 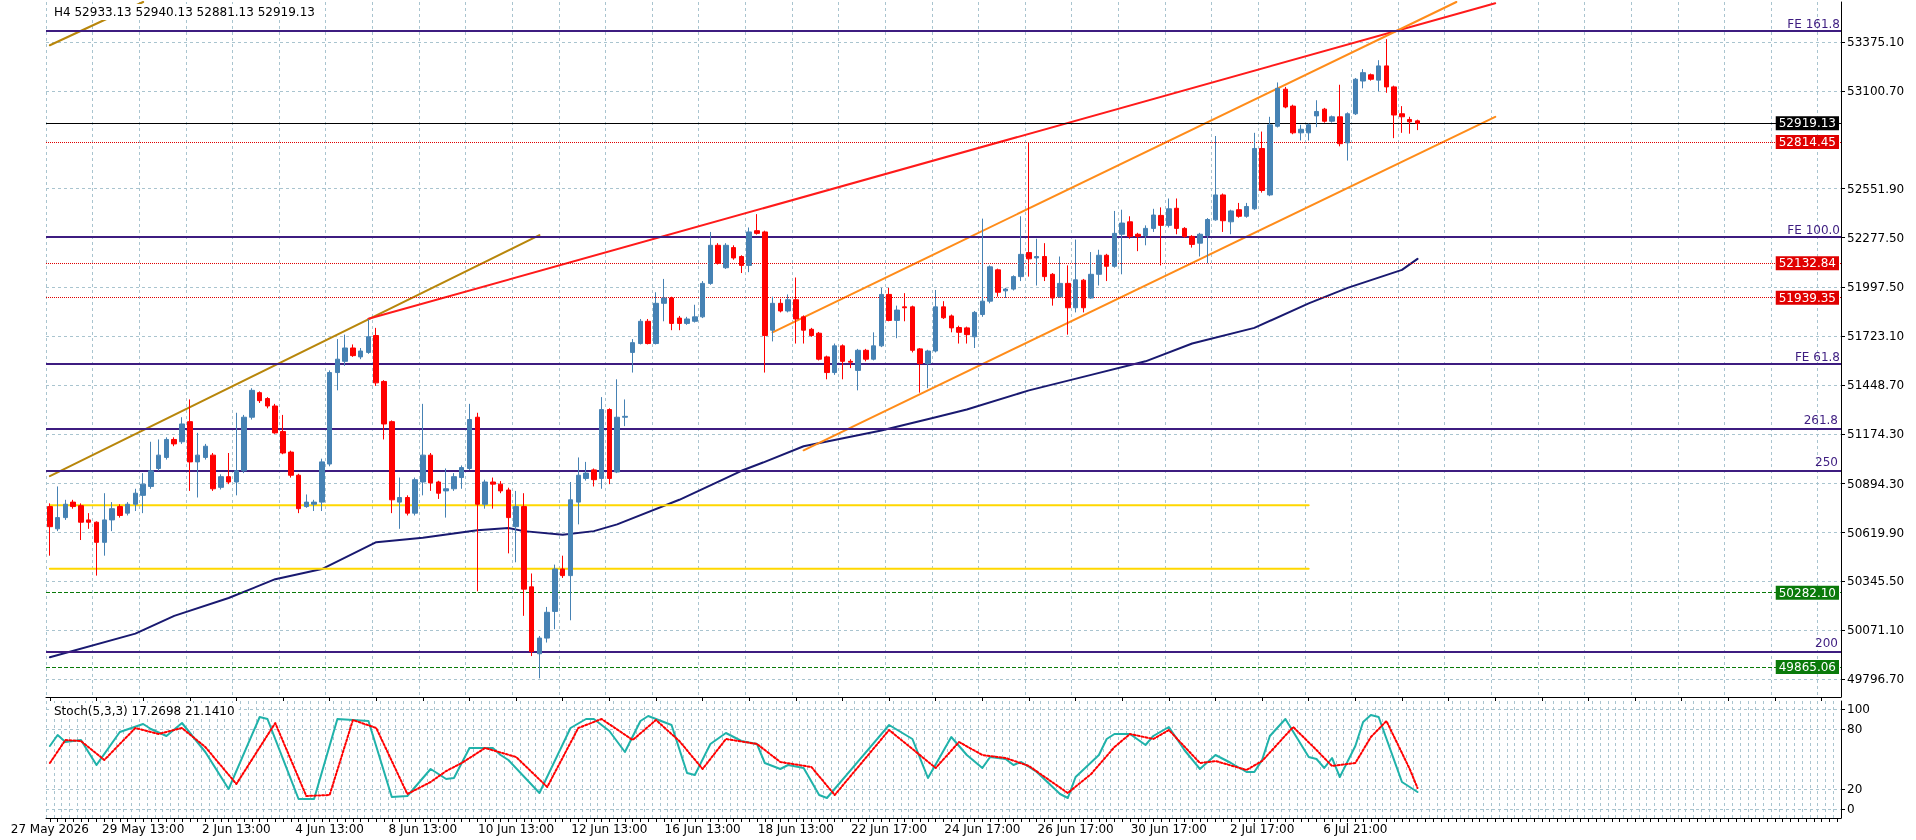 What do you see at coordinates (1168, 829) in the screenshot?
I see `x-tick-label: 30 Jun 17:00` at bounding box center [1168, 829].